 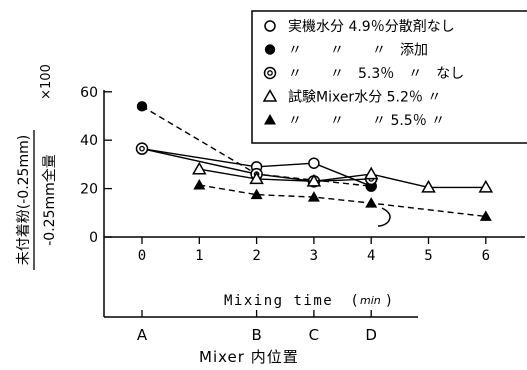 I want to click on annotation-curve, so click(x=384, y=217).